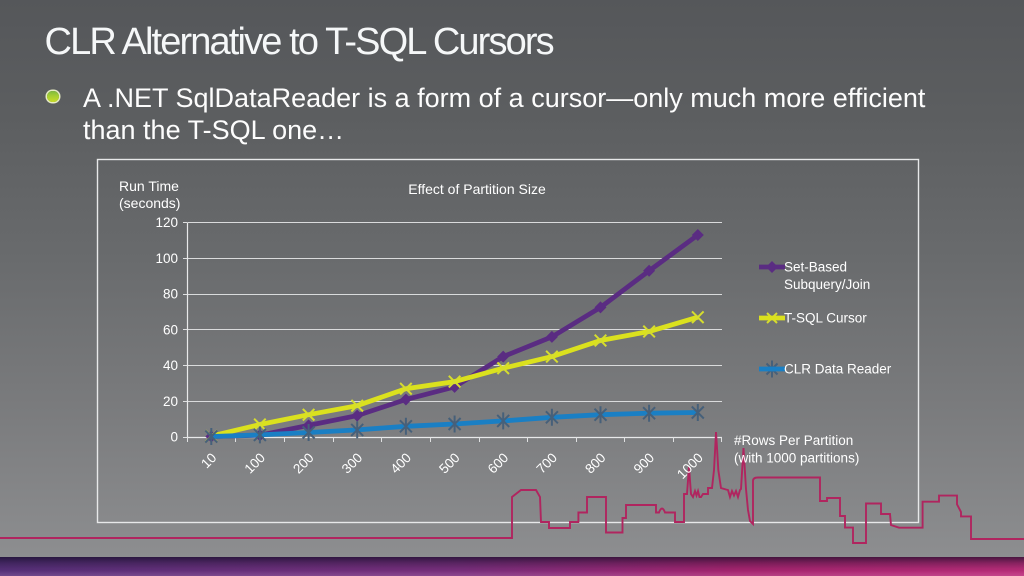  I want to click on svg-text: #Rows Per Partition, so click(793, 440).